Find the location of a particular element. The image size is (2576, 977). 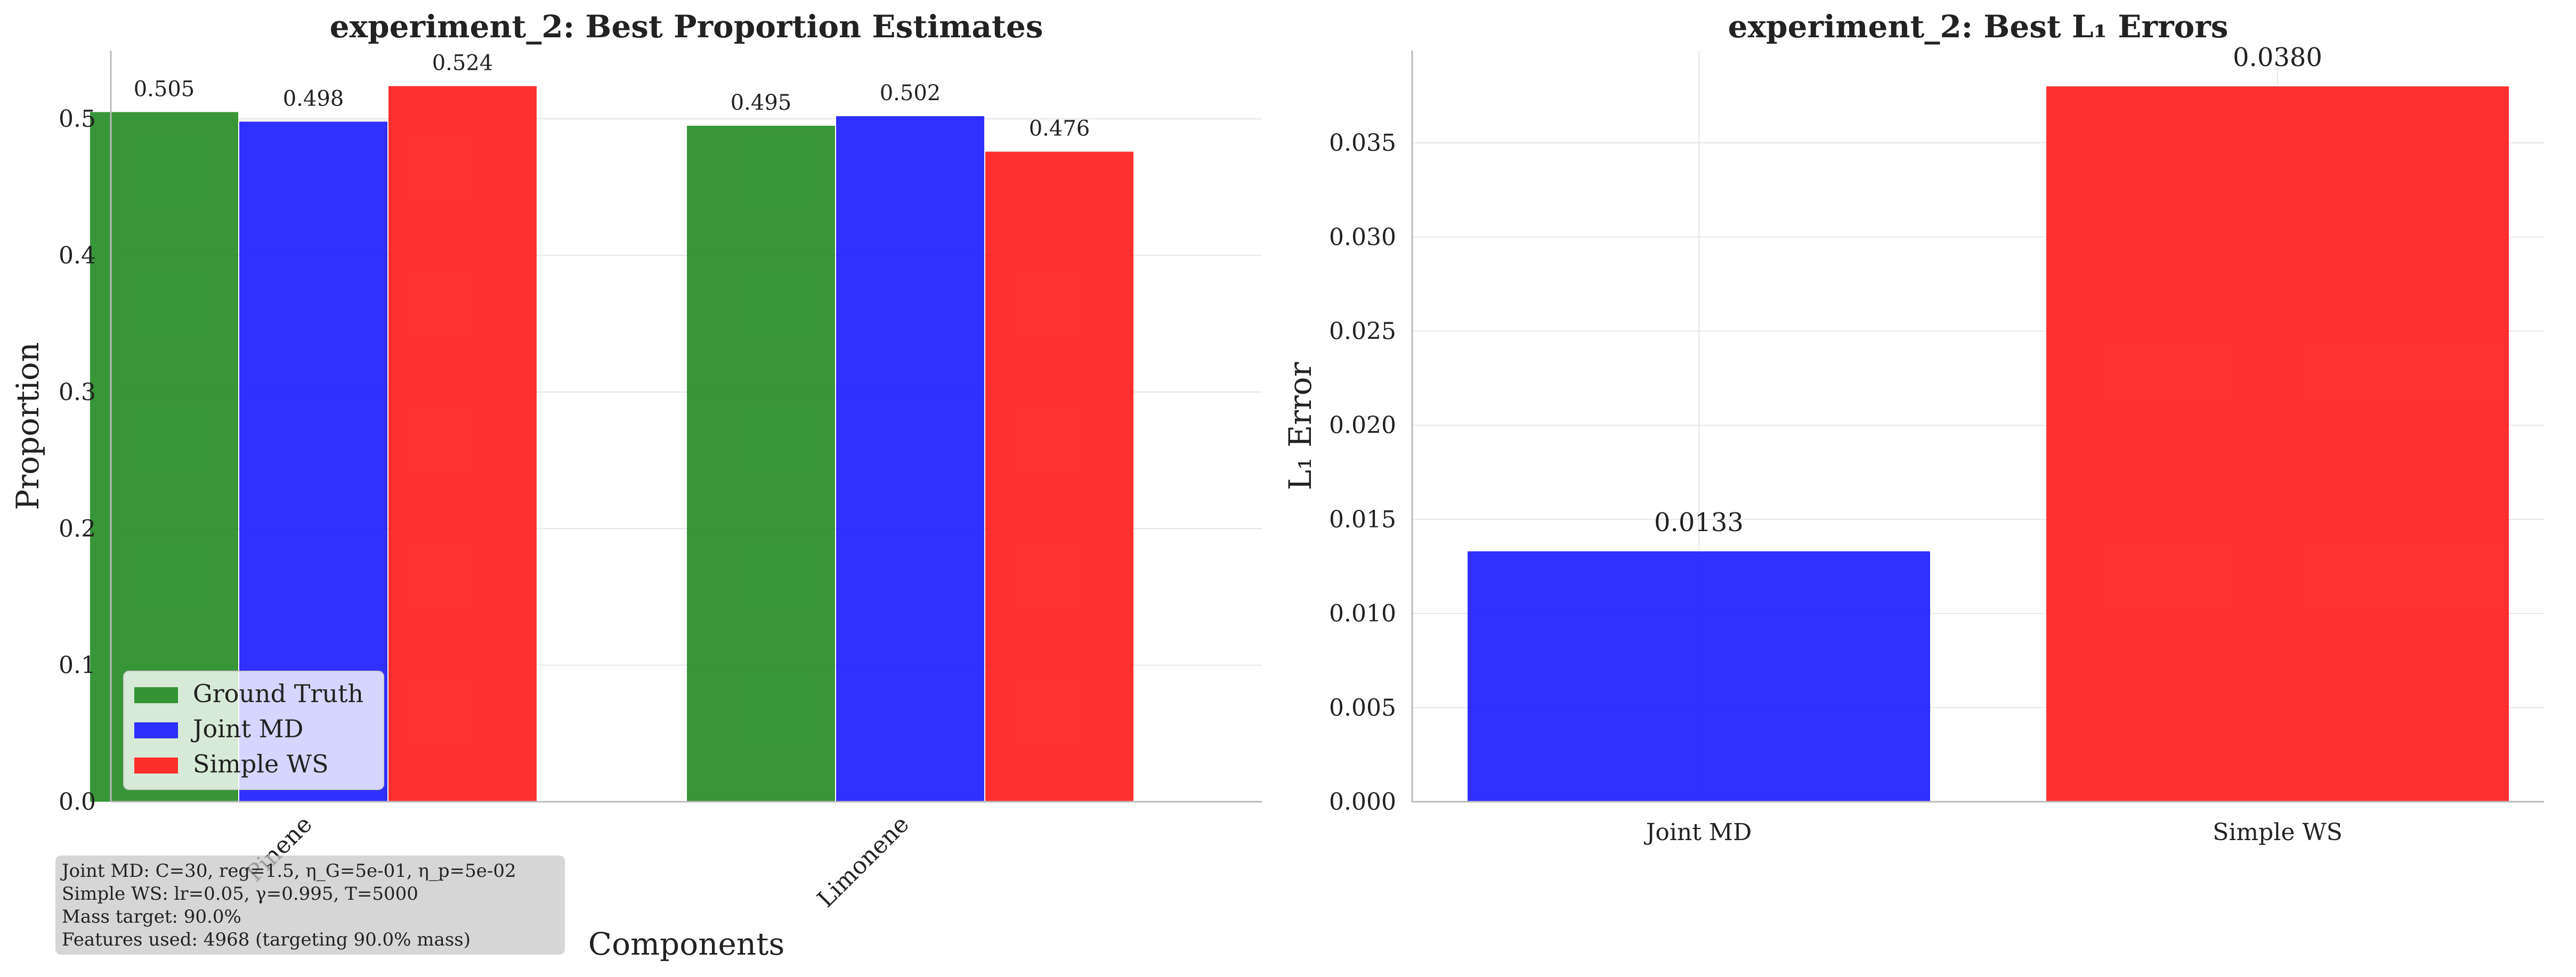

y-tick-label: 0.010 is located at coordinates (1363, 614).